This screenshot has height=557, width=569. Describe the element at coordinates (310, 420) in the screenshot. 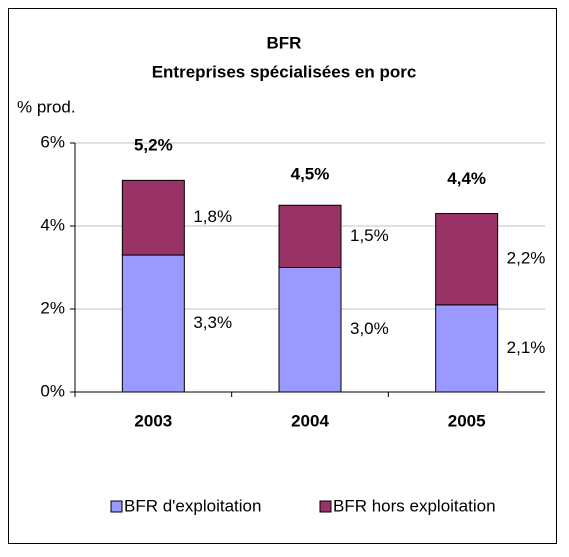

I see `x-tick-label: 2004` at that location.